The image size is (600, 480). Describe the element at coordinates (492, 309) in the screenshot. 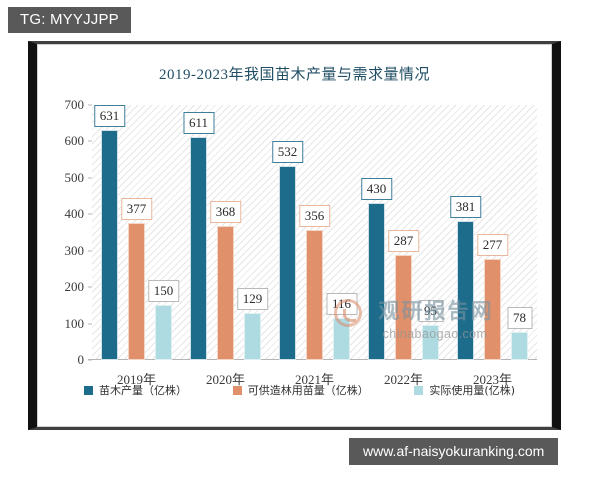

I see `bar-2023年-series1` at that location.